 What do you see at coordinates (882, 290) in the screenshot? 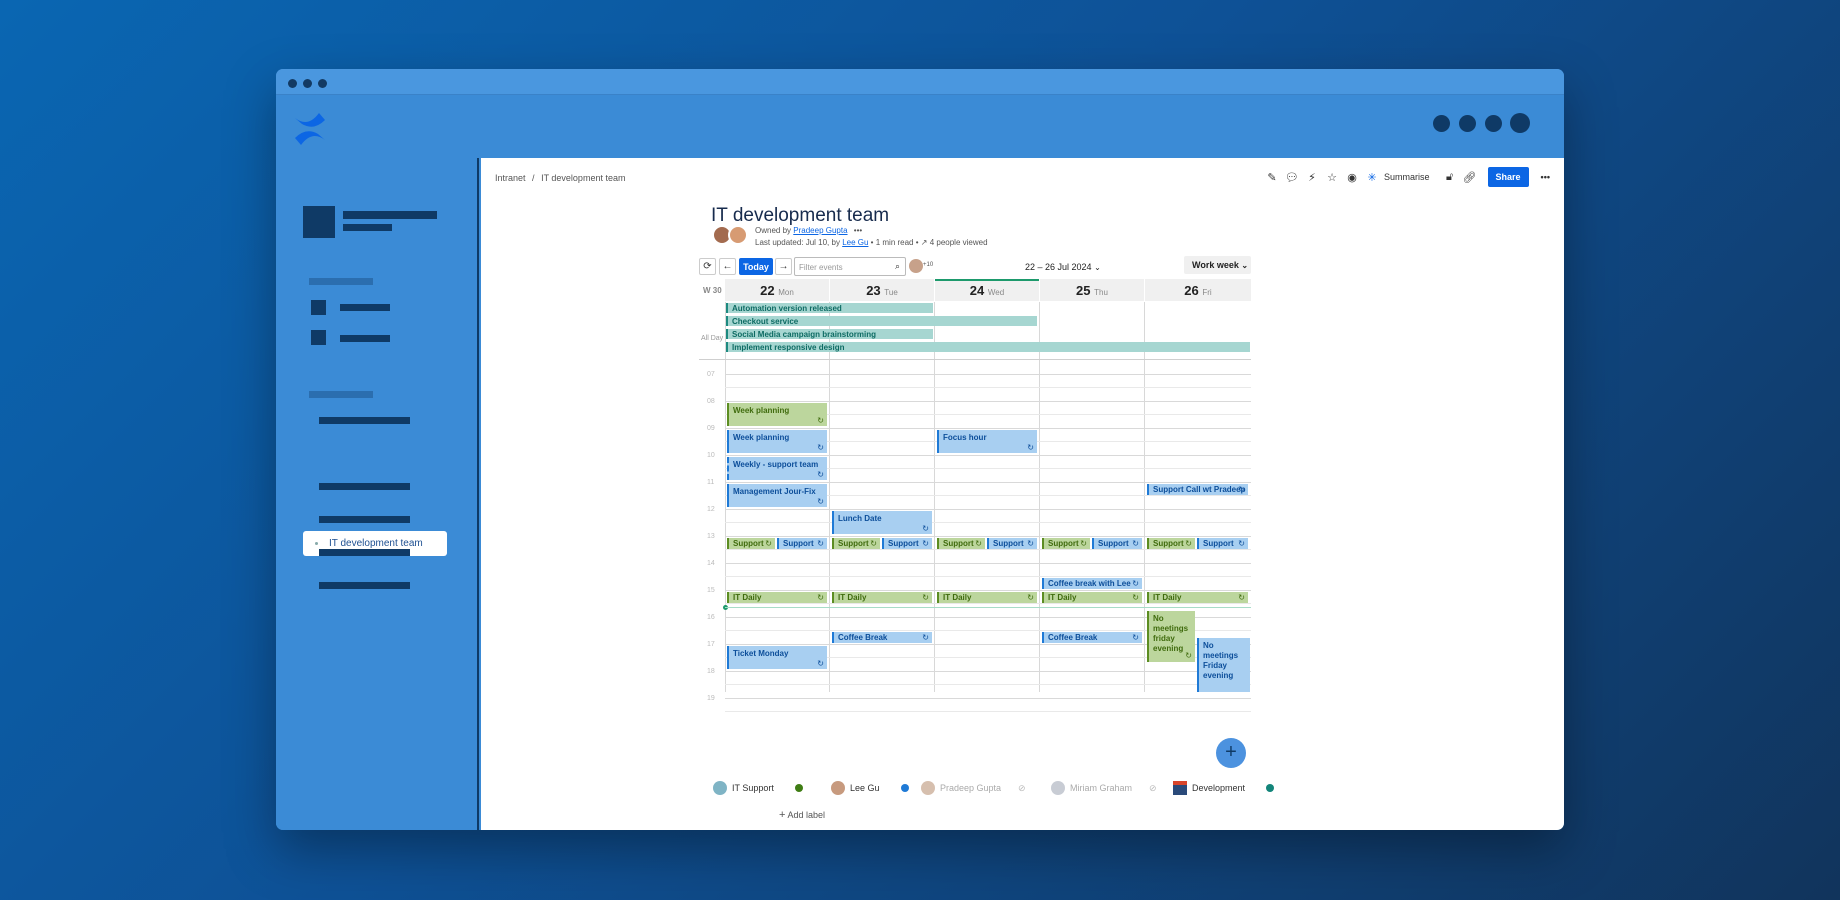
I see `day-header: 23 Tue` at bounding box center [882, 290].